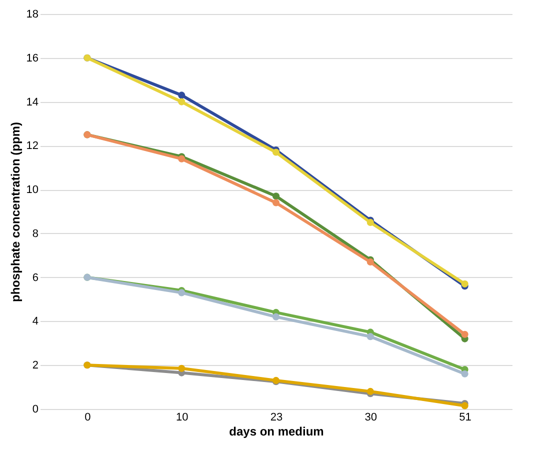  Describe the element at coordinates (182, 418) in the screenshot. I see `x-tick-label: 10` at that location.